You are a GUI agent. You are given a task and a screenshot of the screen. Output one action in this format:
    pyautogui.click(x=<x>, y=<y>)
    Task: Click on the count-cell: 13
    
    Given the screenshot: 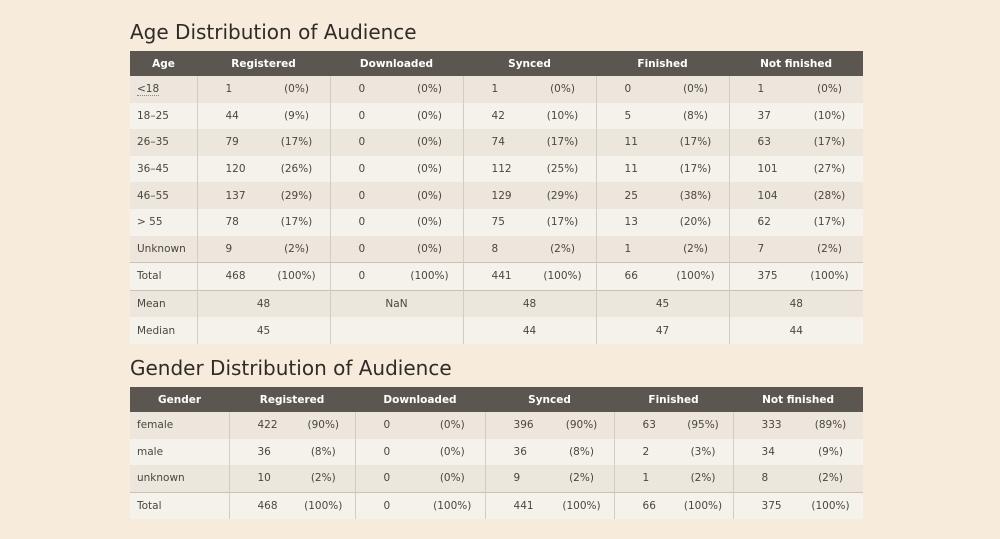 What is the action you would take?
    pyautogui.click(x=629, y=222)
    